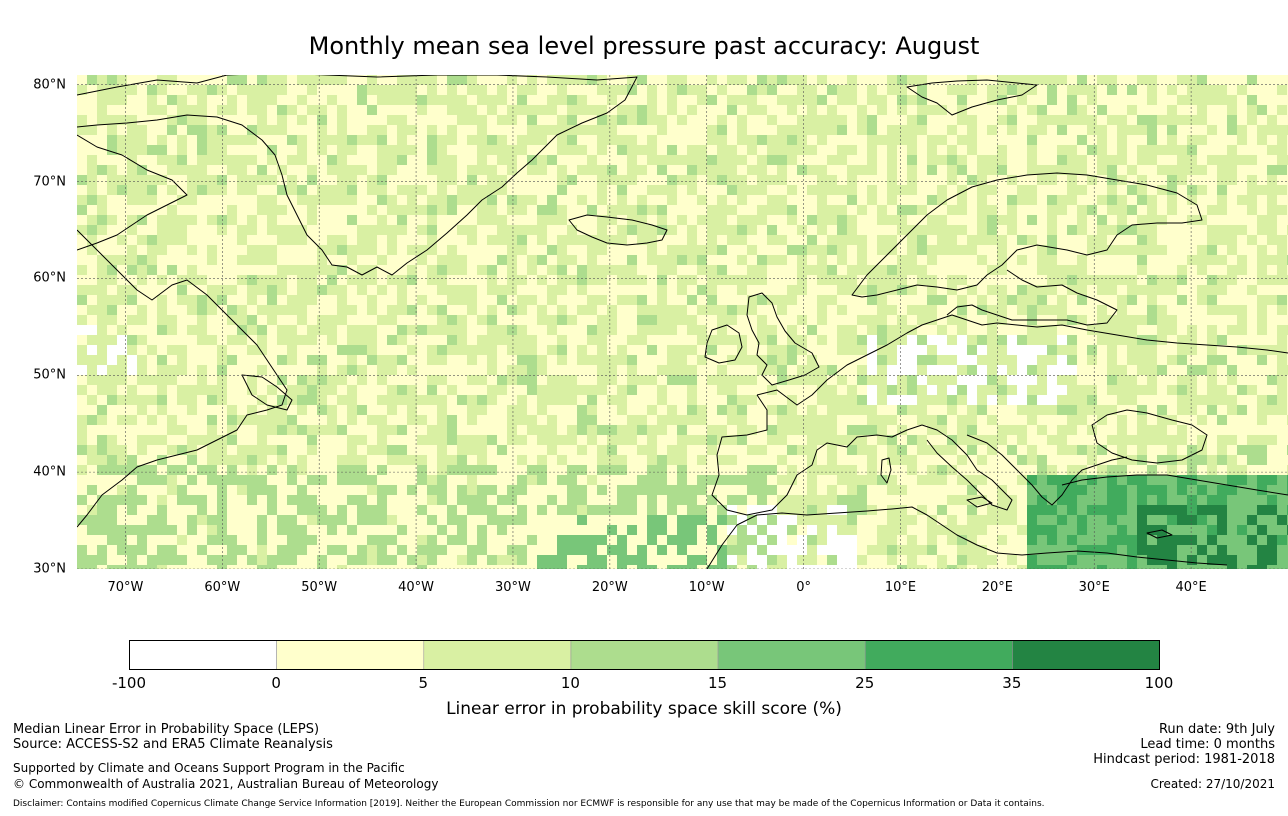  What do you see at coordinates (718, 683) in the screenshot?
I see `colorbar-tick-label: 15` at bounding box center [718, 683].